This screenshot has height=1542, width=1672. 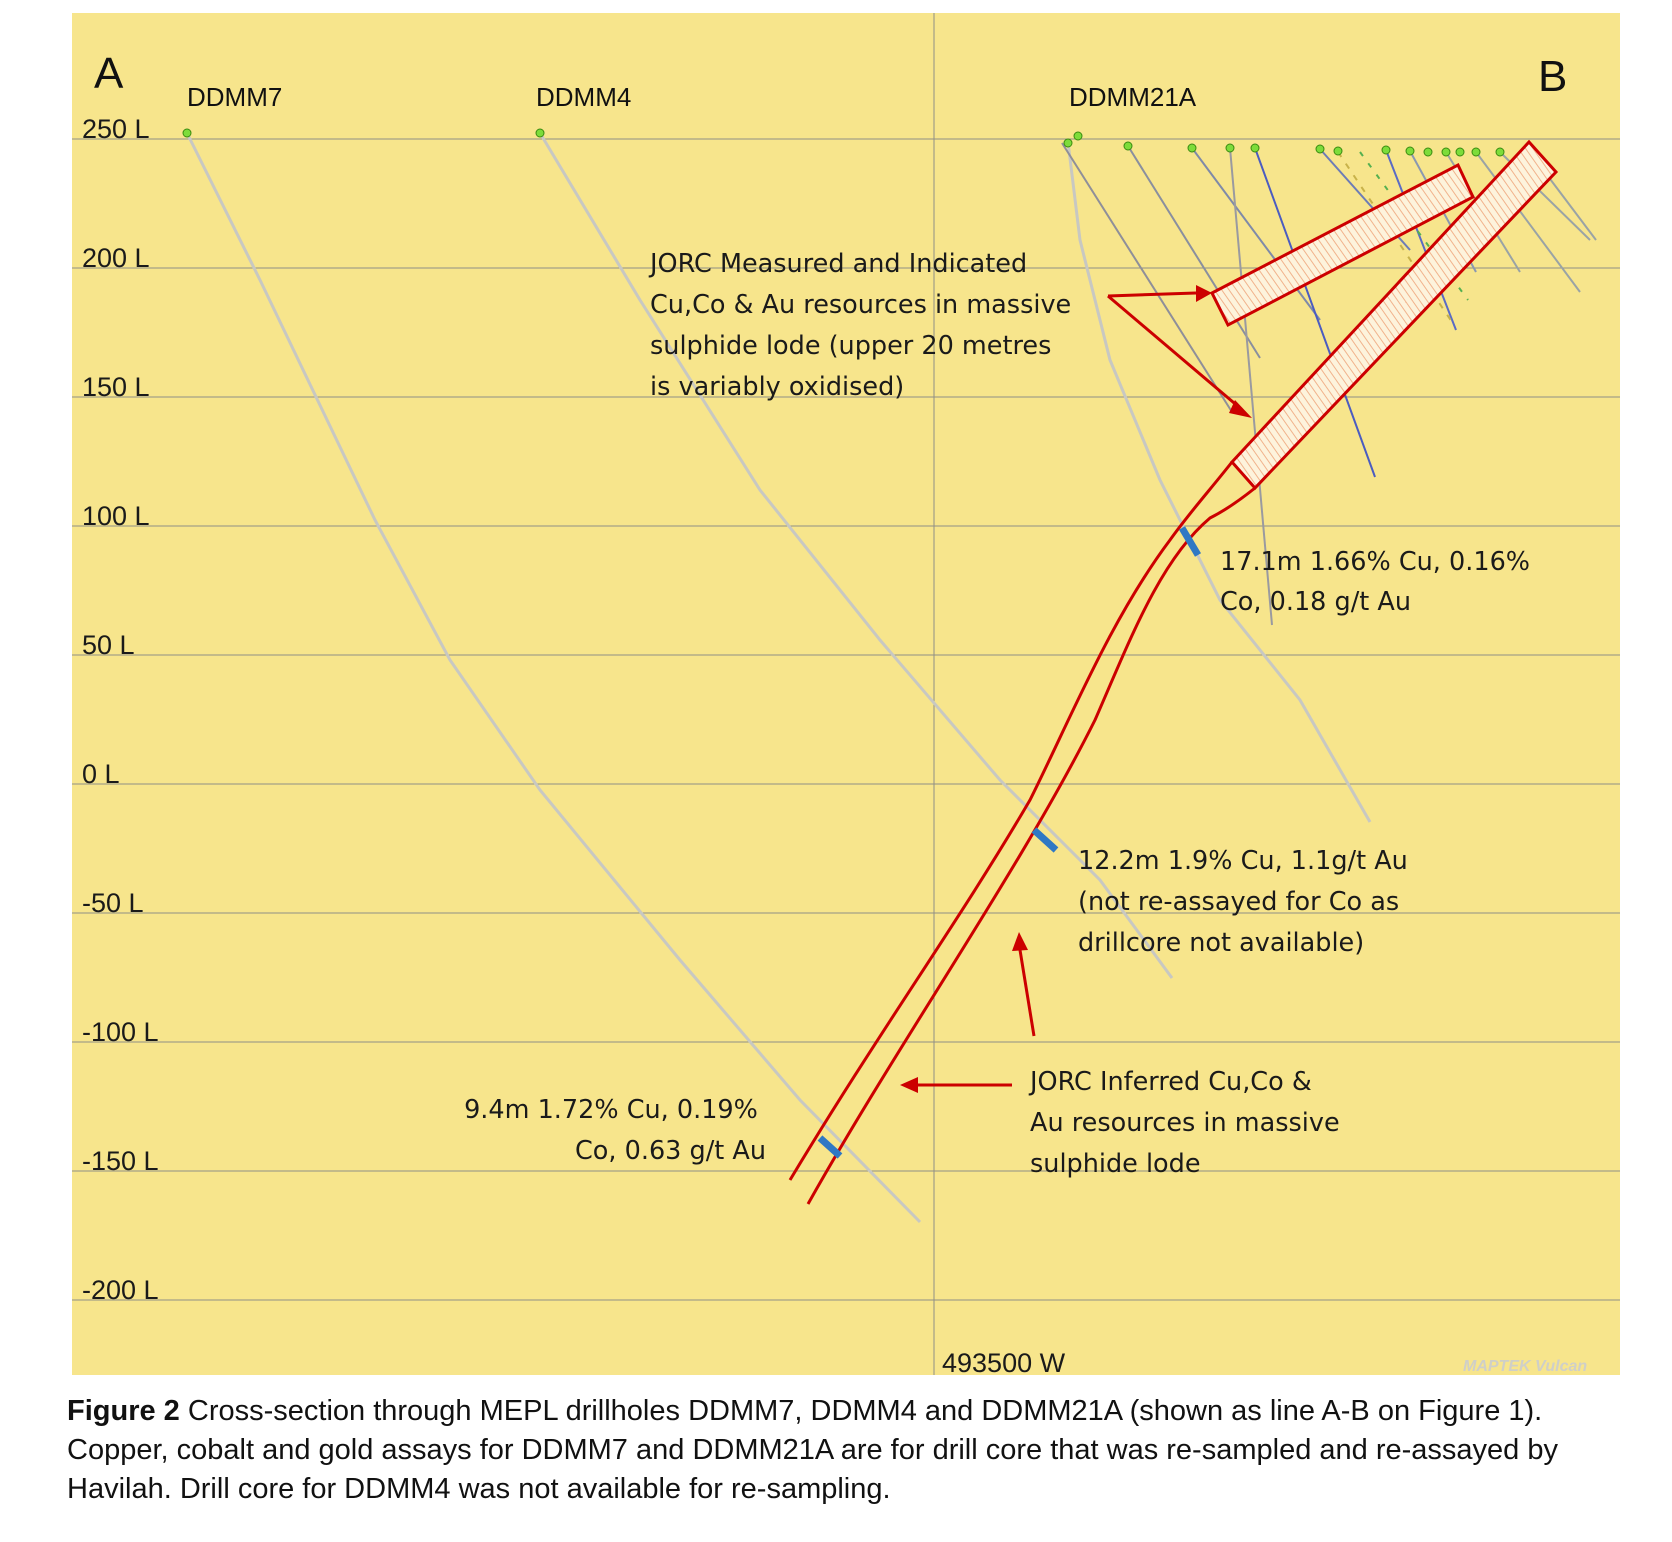 I want to click on callout-arrows, so click(x=1076, y=689).